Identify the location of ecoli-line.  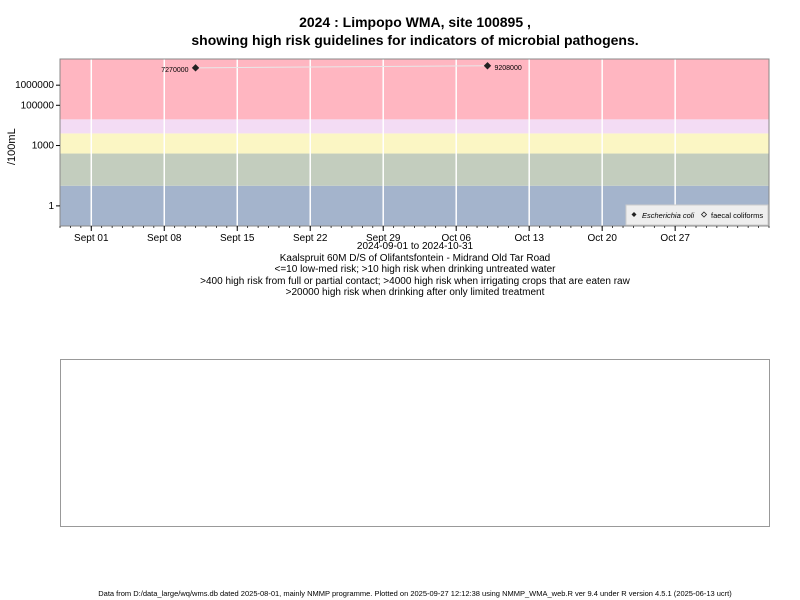
(341, 67).